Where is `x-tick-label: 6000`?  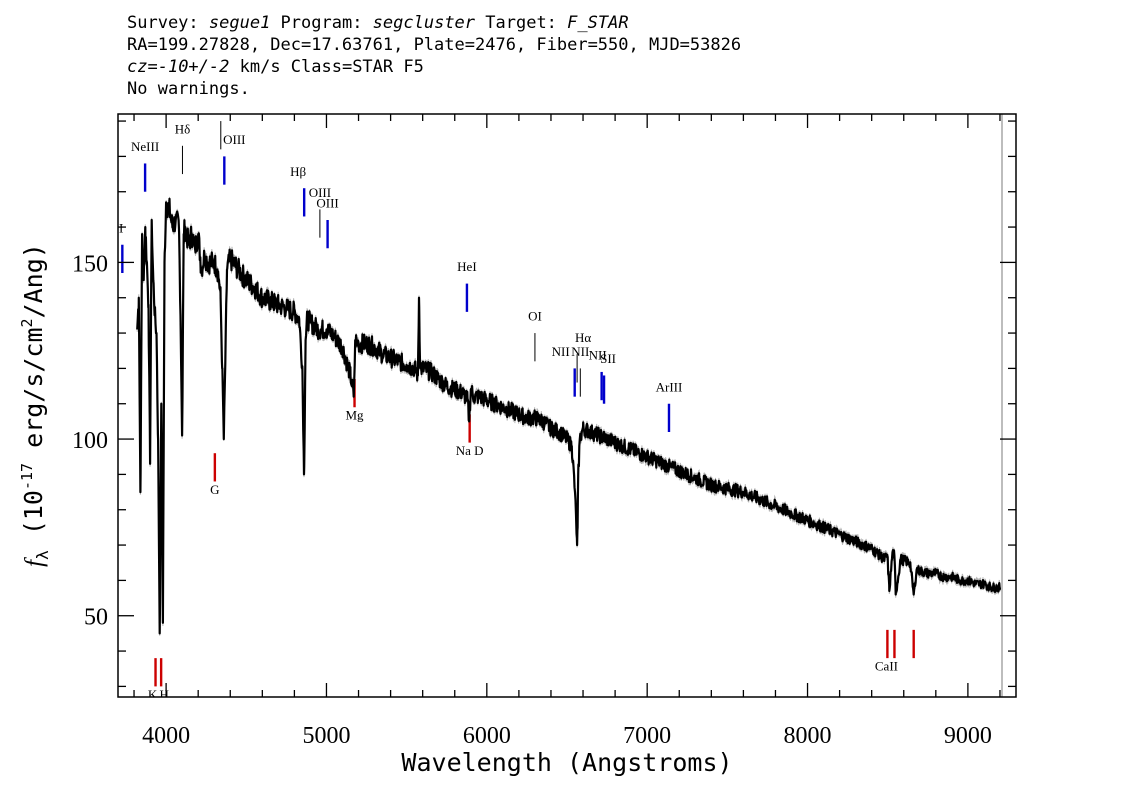 x-tick-label: 6000 is located at coordinates (487, 736).